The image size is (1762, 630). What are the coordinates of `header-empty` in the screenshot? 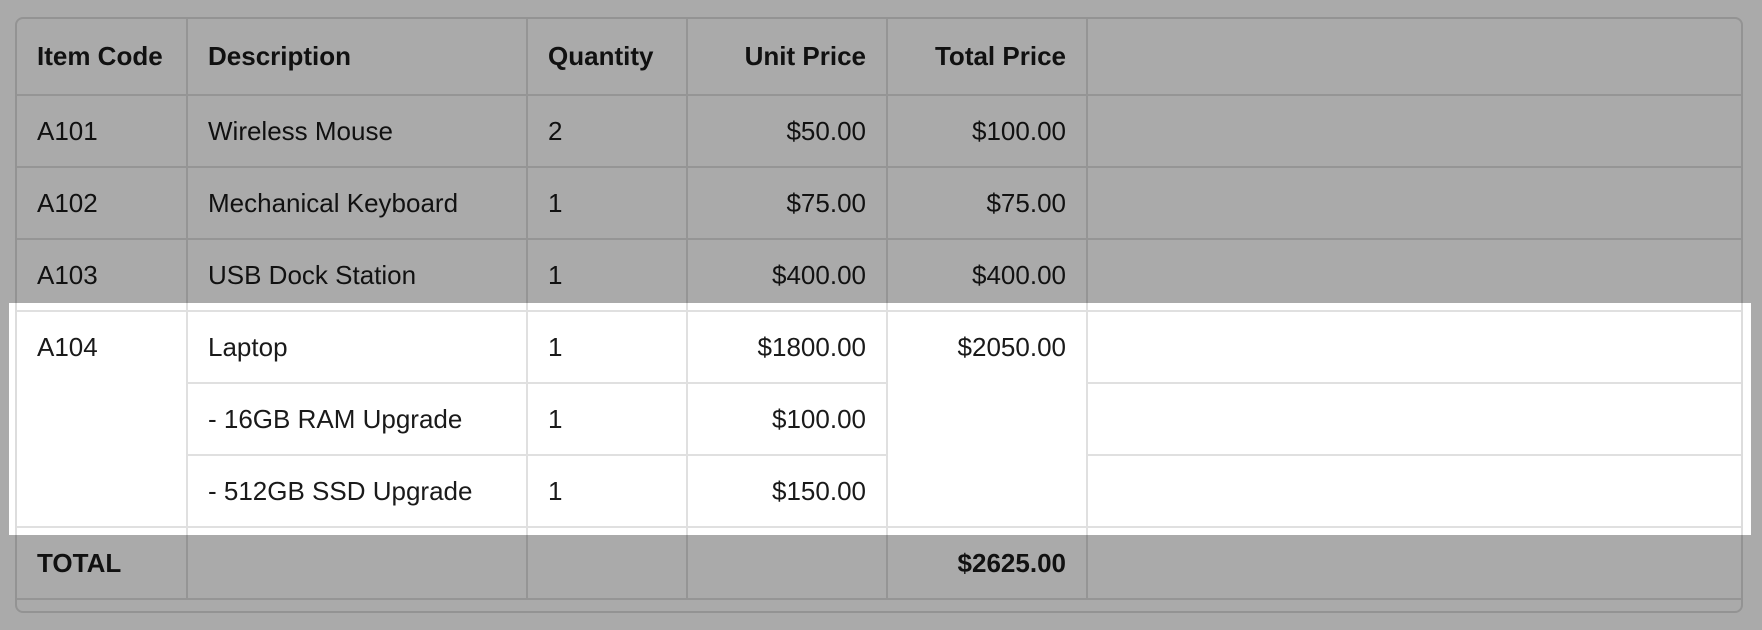 It's located at (1413, 57).